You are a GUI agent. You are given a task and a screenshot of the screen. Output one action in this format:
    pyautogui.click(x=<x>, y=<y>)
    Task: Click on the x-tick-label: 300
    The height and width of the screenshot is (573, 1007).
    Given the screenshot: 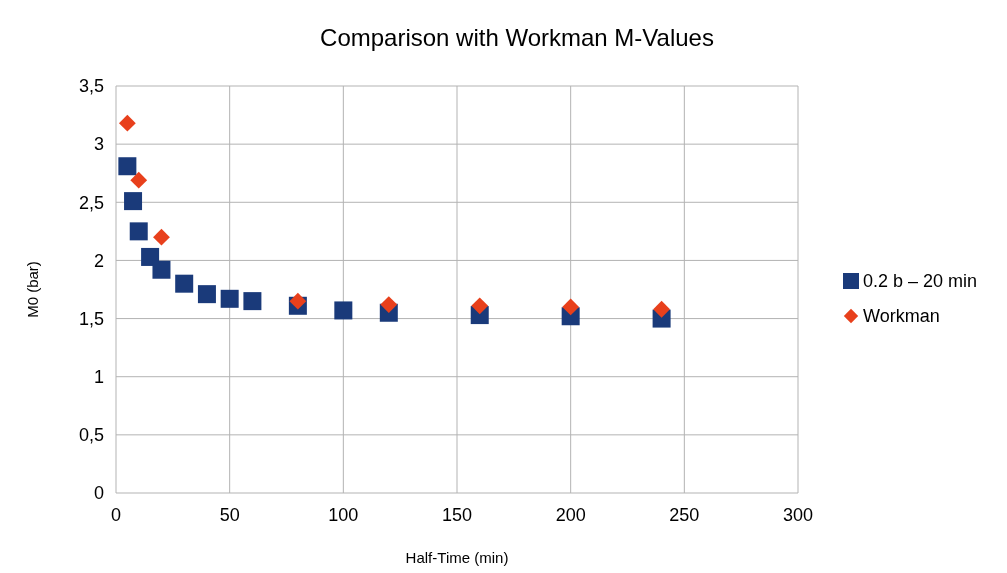 What is the action you would take?
    pyautogui.click(x=798, y=515)
    